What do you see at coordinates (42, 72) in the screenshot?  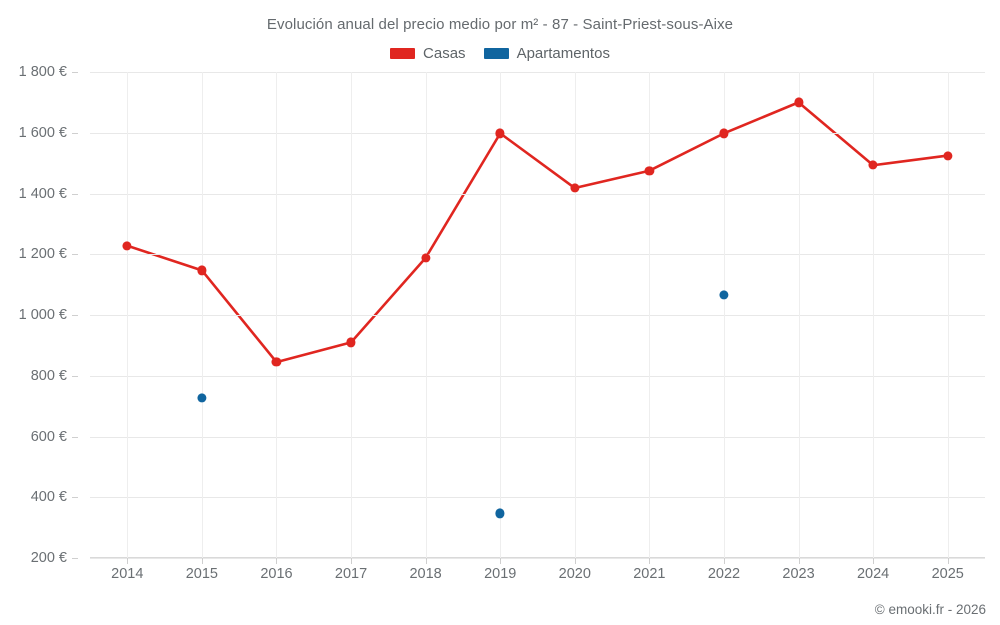 I see `y-tick-label: 1 800 €` at bounding box center [42, 72].